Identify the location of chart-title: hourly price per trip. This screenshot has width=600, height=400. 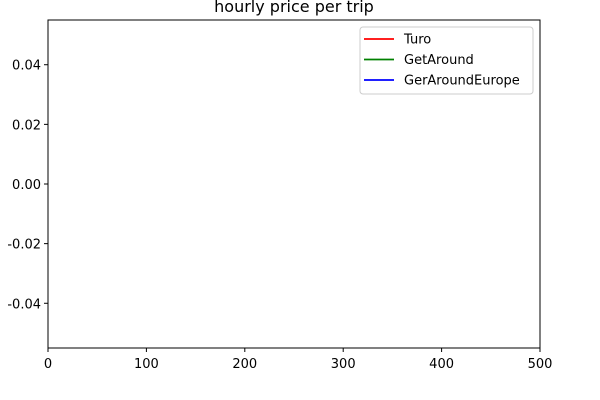
(294, 8).